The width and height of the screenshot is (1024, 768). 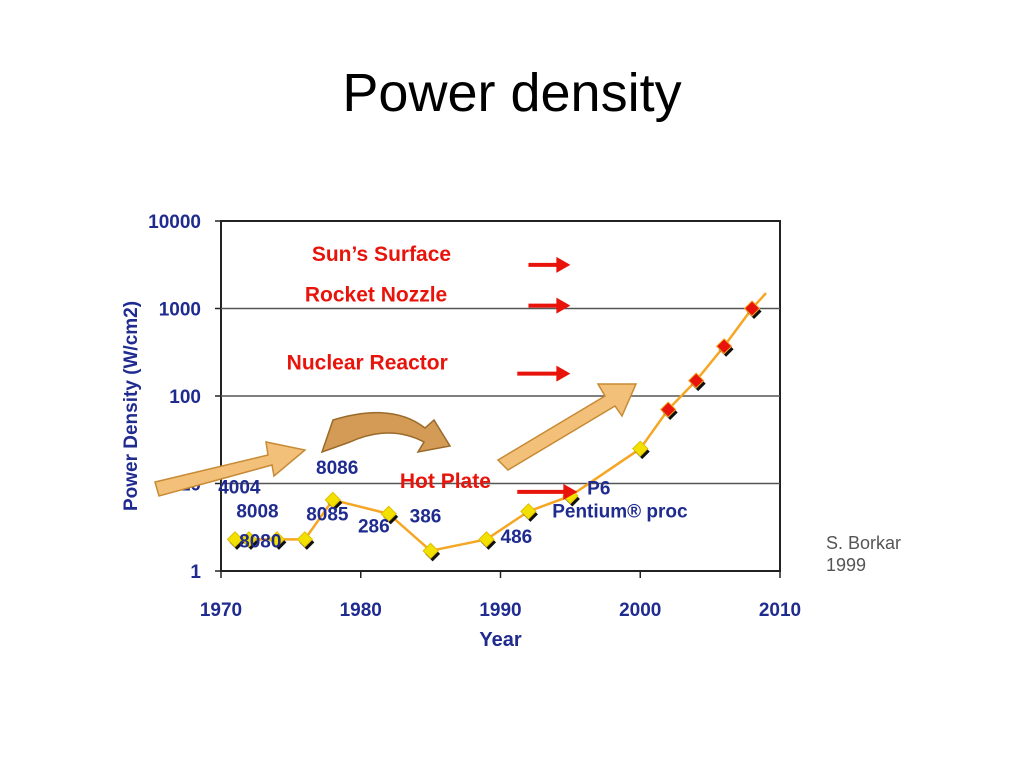 I want to click on y-tick-label-1000: 1000, so click(x=180, y=310).